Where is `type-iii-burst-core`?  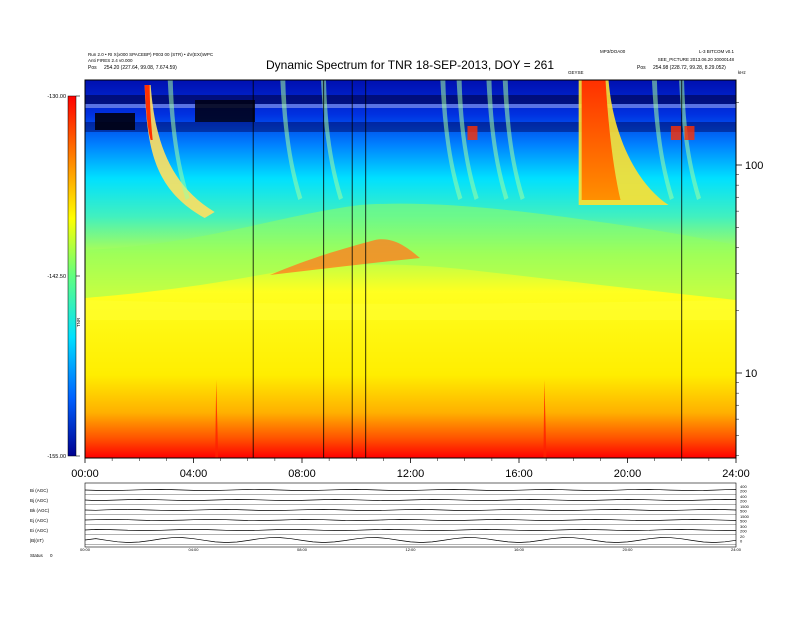 type-iii-burst-core is located at coordinates (148, 112).